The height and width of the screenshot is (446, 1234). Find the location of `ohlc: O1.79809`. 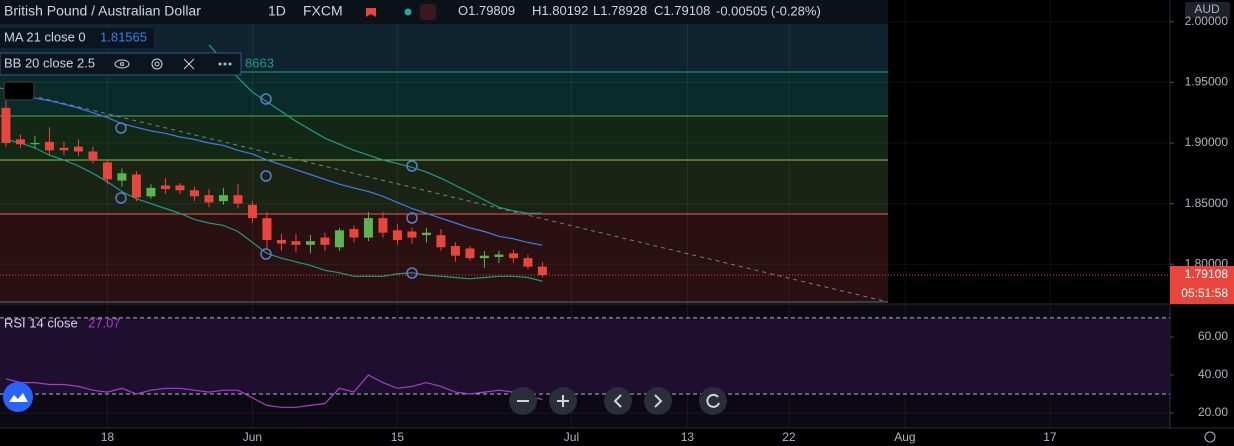

ohlc: O1.79809 is located at coordinates (486, 10).